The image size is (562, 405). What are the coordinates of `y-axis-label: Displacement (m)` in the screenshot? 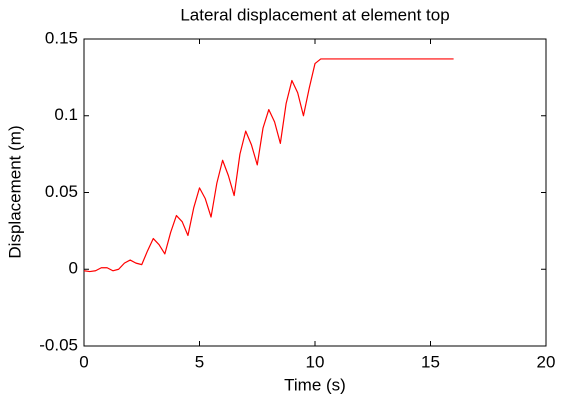 It's located at (14, 191).